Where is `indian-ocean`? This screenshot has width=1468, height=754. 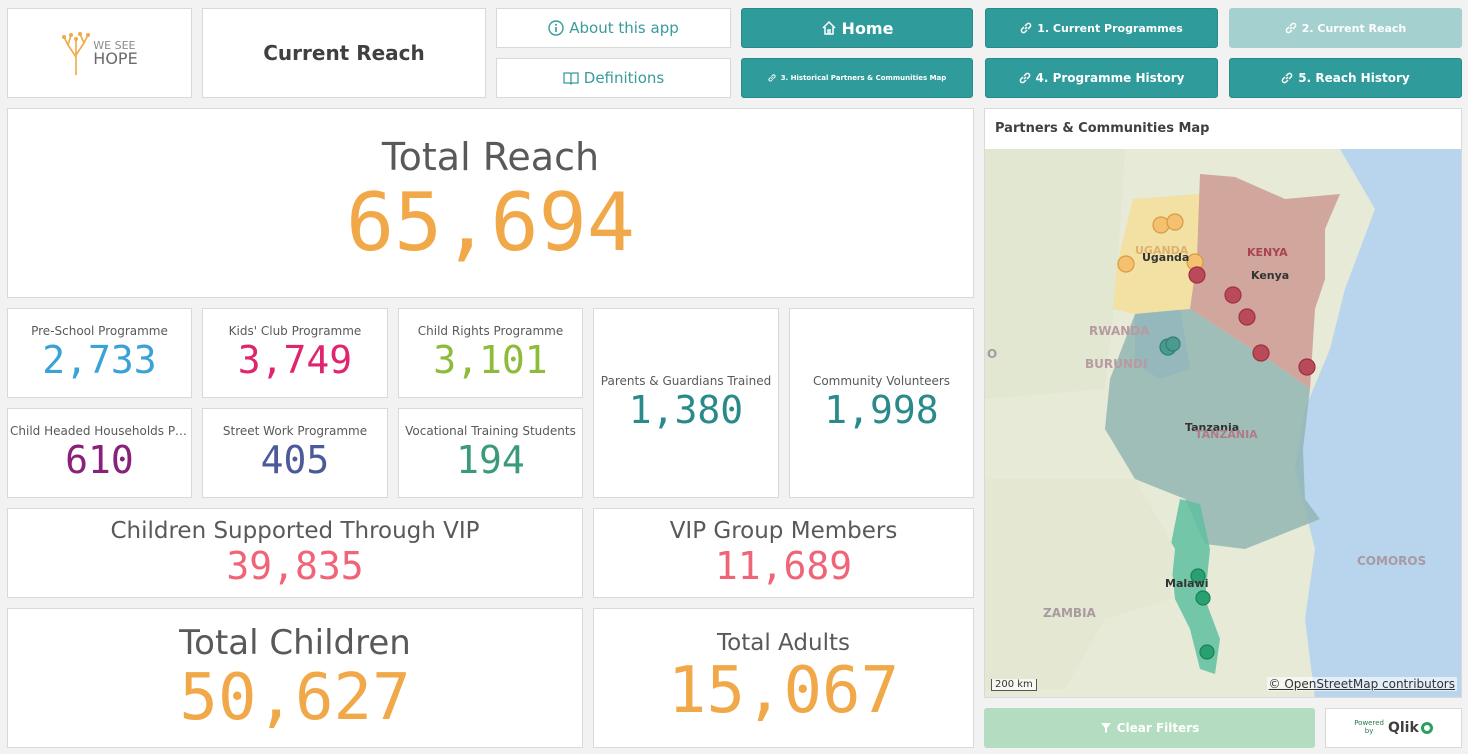 indian-ocean is located at coordinates (1378, 423).